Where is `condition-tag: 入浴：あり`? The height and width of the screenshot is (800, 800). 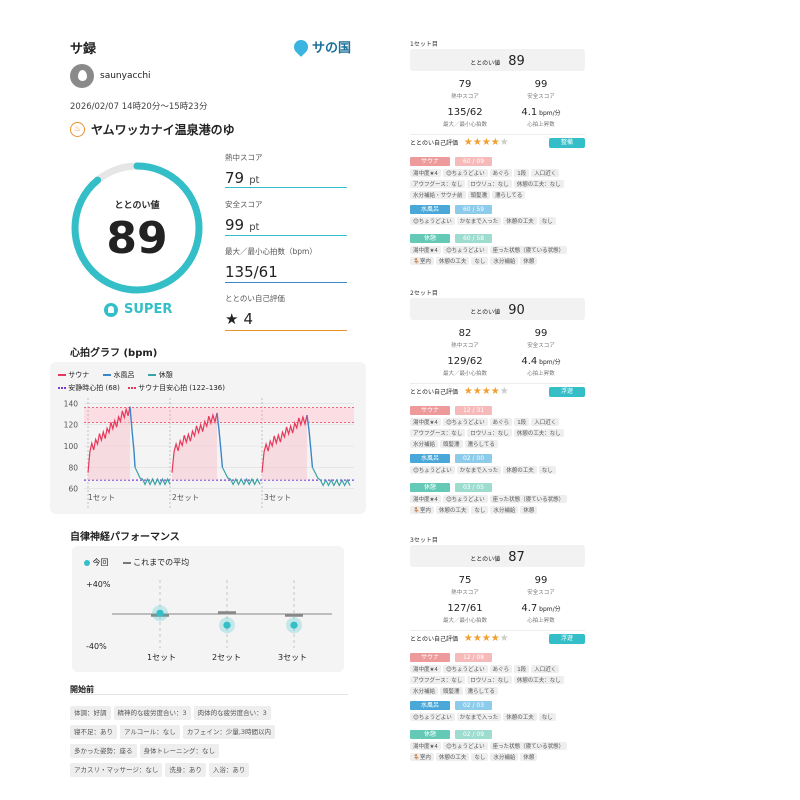
condition-tag: 入浴：あり is located at coordinates (229, 770).